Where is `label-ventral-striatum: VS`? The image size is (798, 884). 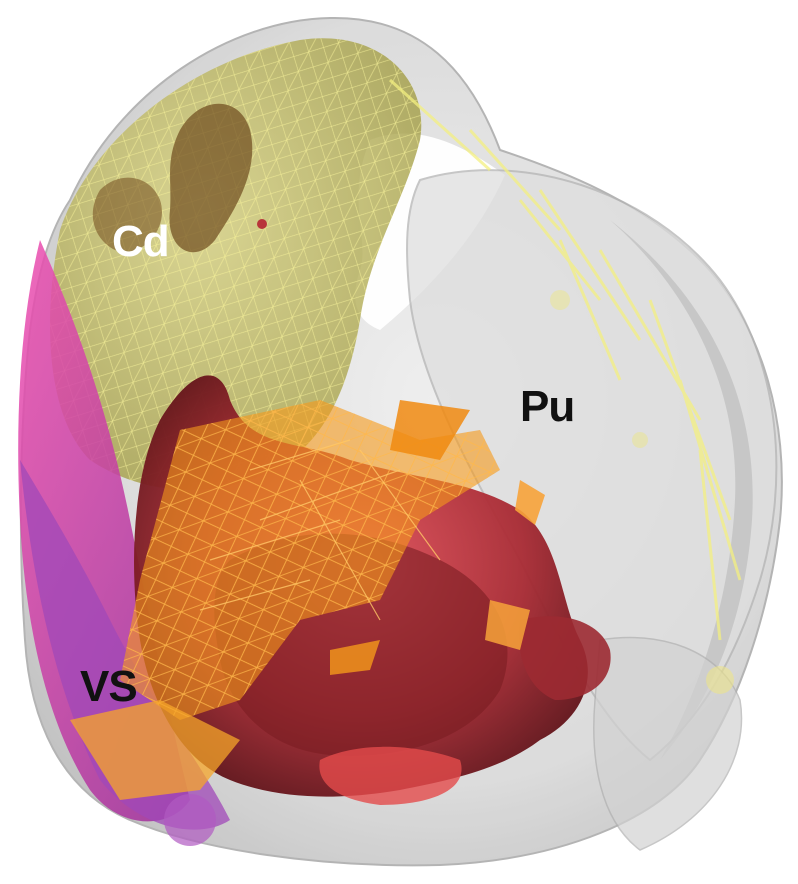 label-ventral-striatum: VS is located at coordinates (109, 686).